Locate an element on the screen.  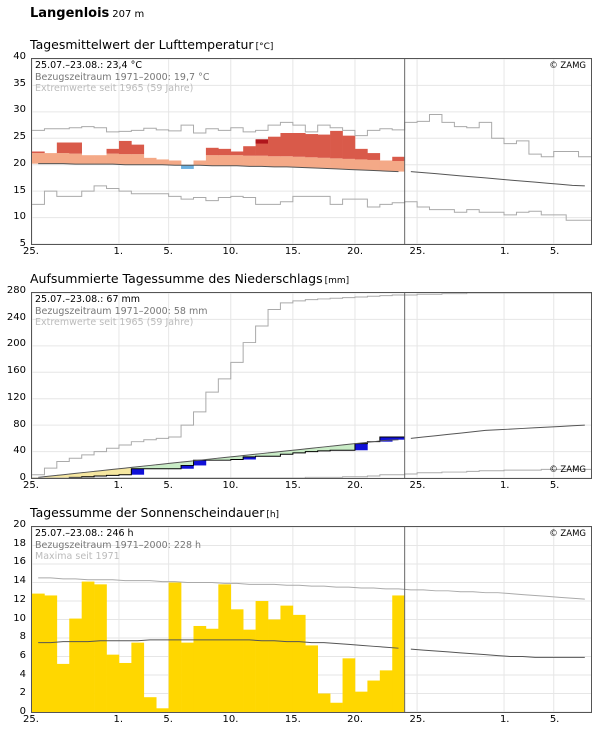
sunshine-unit: [h] is located at coordinates (273, 515).